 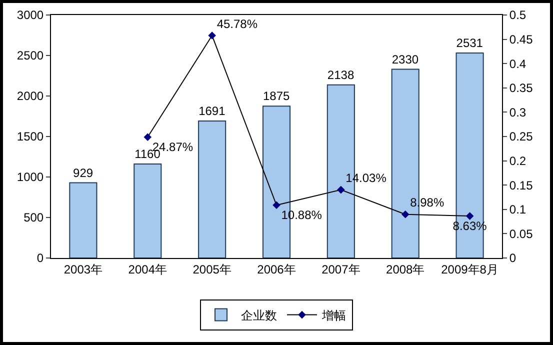 I want to click on data-label: 2138, so click(x=340, y=75).